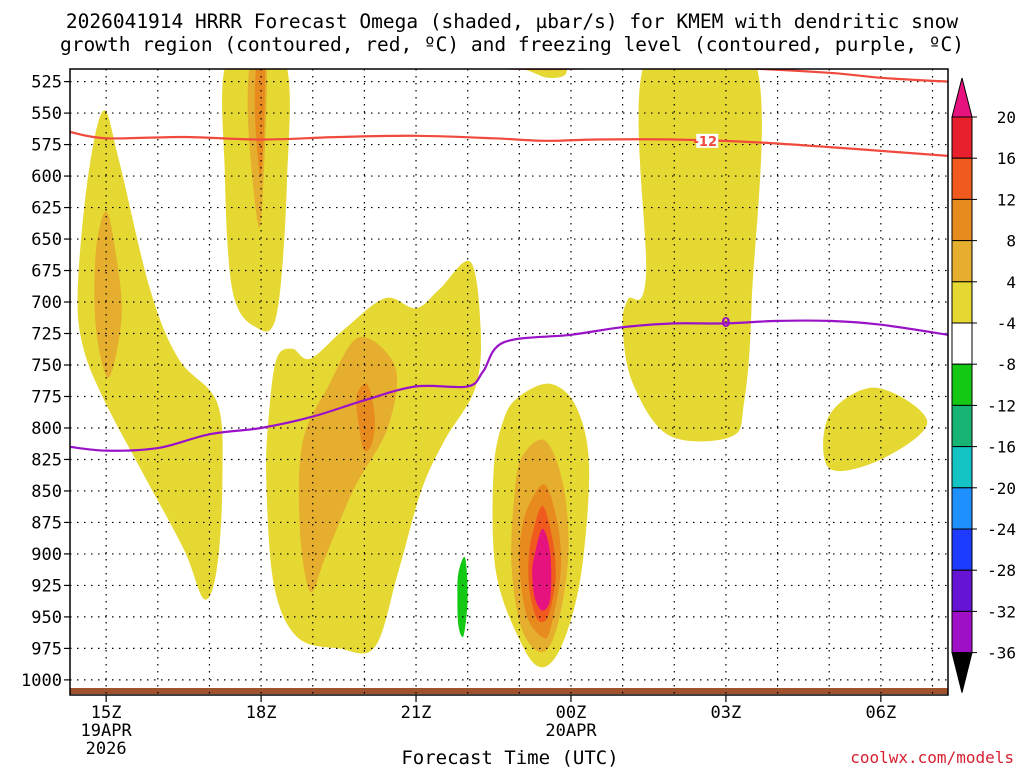  What do you see at coordinates (1001, 611) in the screenshot?
I see `colorbar-label: -32` at bounding box center [1001, 611].